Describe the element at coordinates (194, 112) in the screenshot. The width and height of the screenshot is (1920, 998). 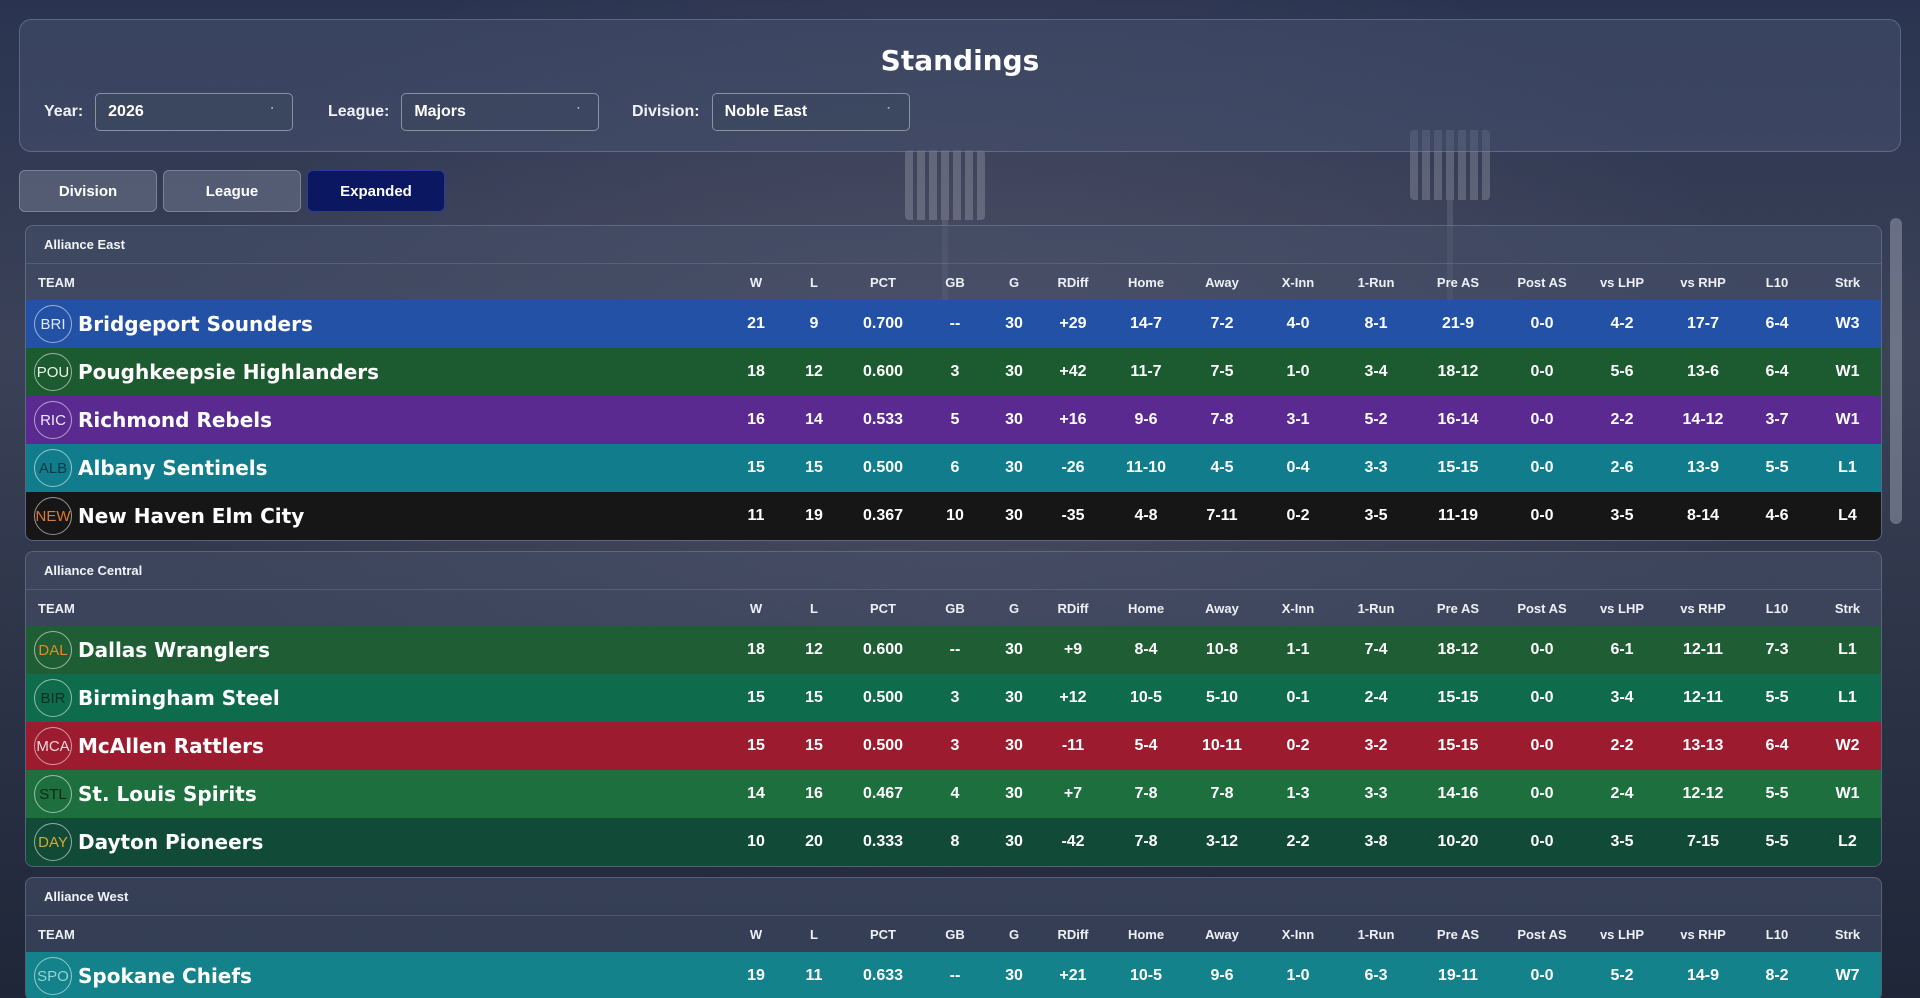
I see `year-select: 2026 ˙` at that location.